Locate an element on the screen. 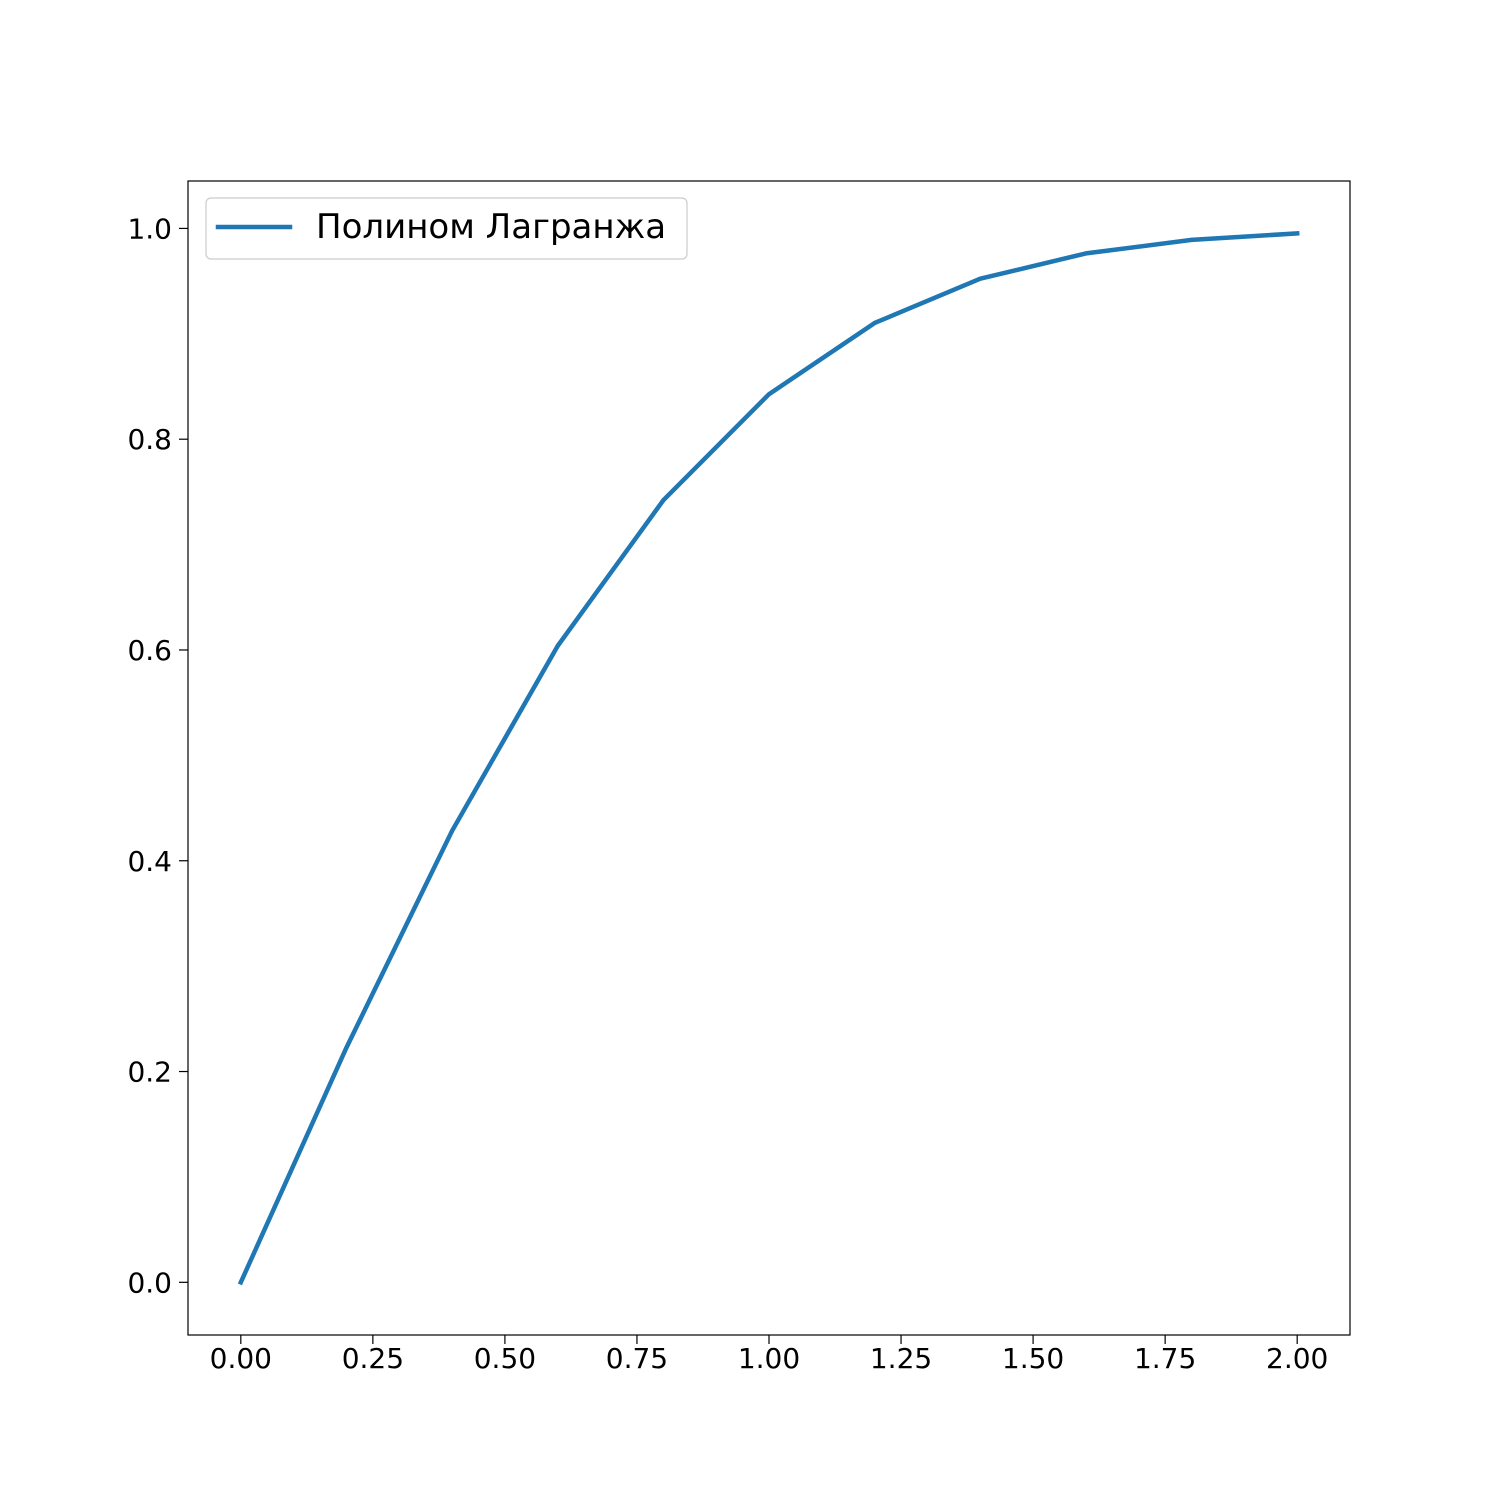 This screenshot has width=1500, height=1500. legend: Полином Лагранжа is located at coordinates (446, 228).